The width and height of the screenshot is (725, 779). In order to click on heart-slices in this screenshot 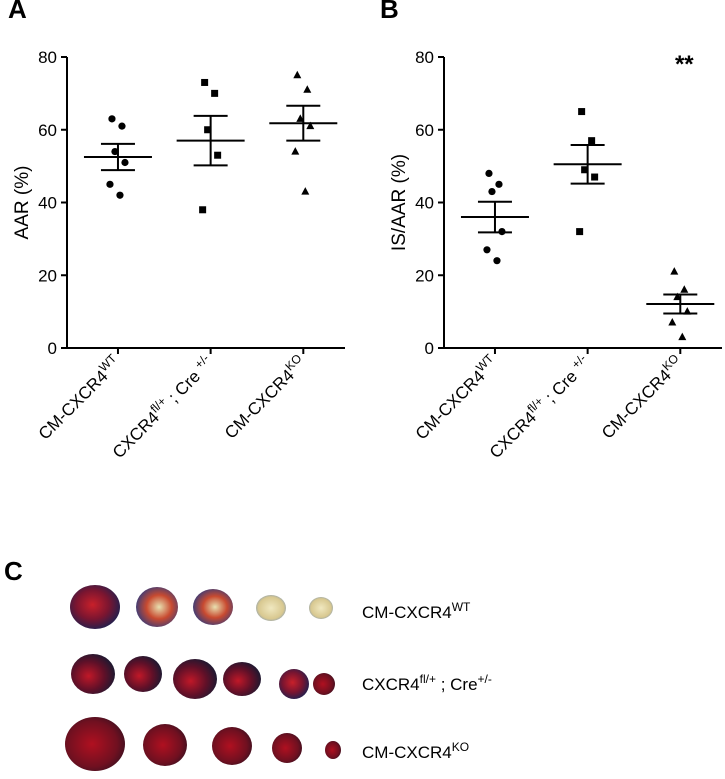, I will do `click(203, 678)`.